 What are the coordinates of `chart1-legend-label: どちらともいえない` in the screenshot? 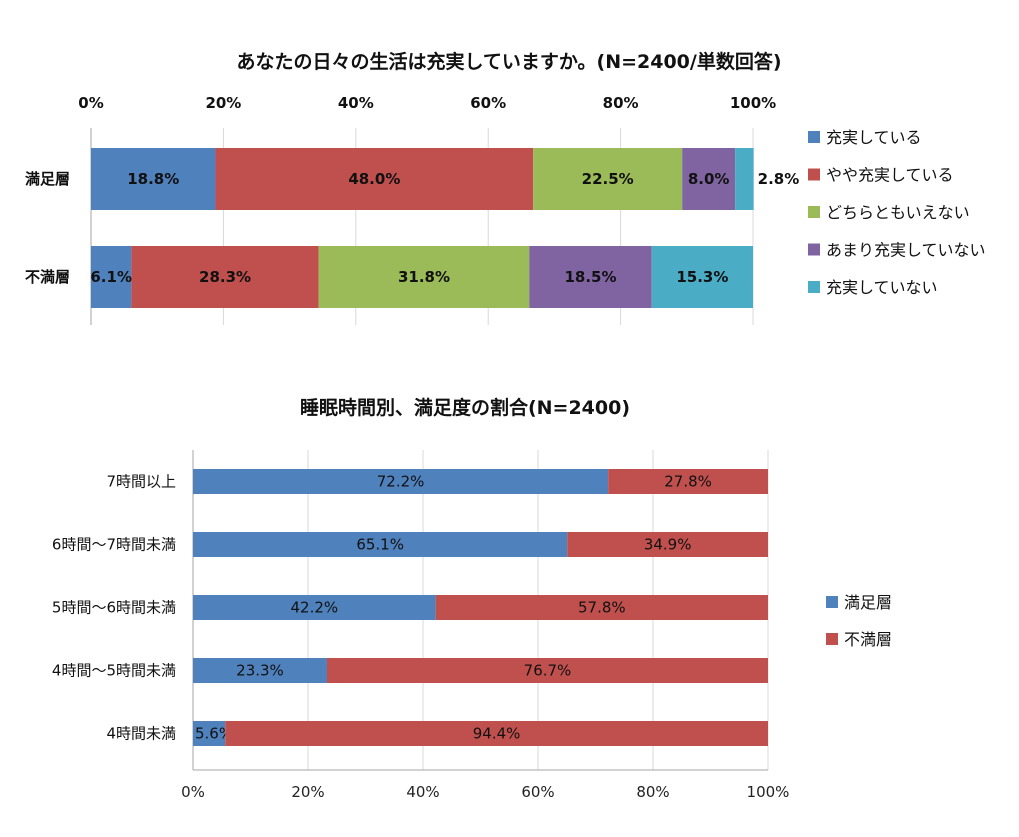 It's located at (898, 212).